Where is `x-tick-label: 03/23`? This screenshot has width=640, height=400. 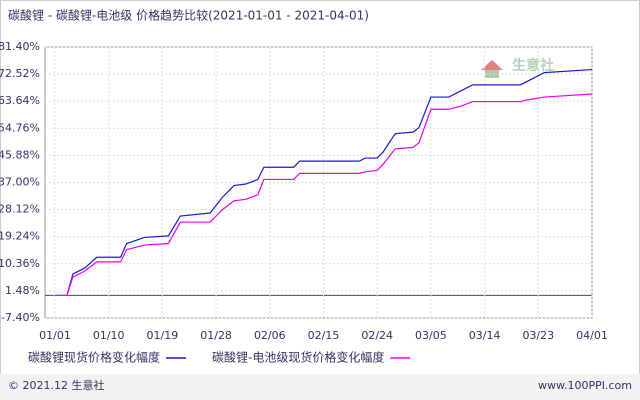
x-tick-label: 03/23 is located at coordinates (538, 335).